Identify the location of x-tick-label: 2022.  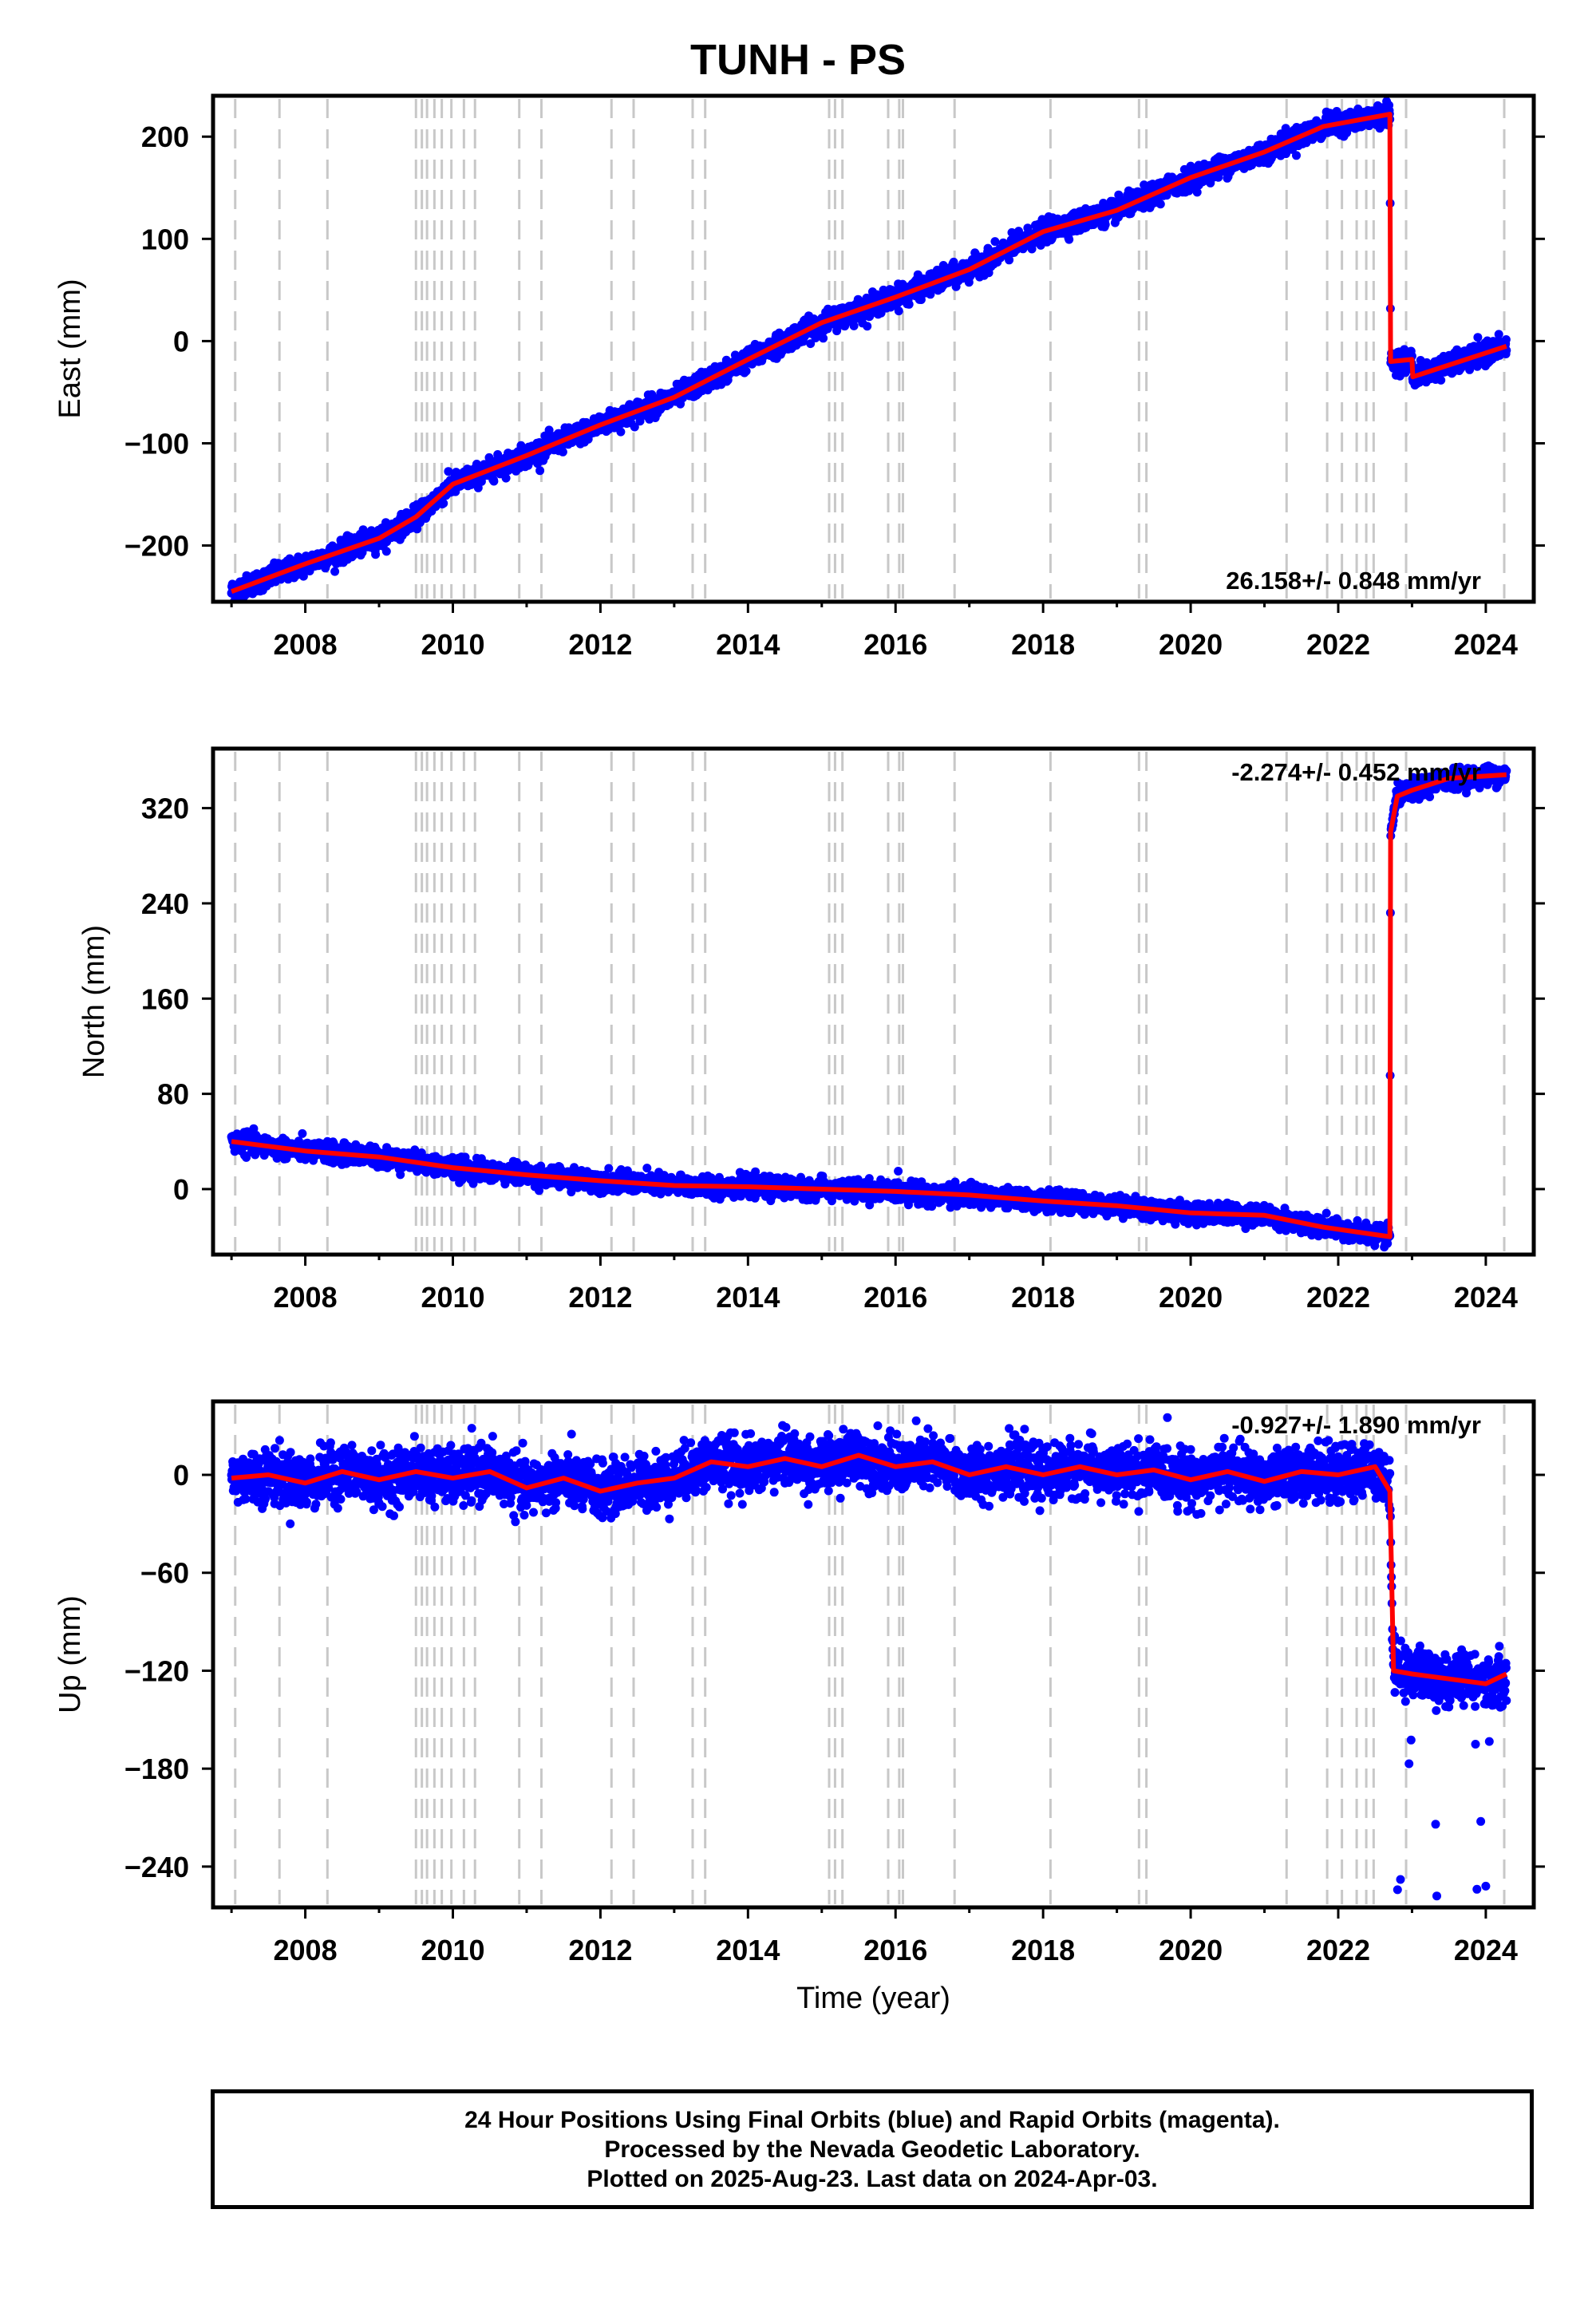
(1338, 644).